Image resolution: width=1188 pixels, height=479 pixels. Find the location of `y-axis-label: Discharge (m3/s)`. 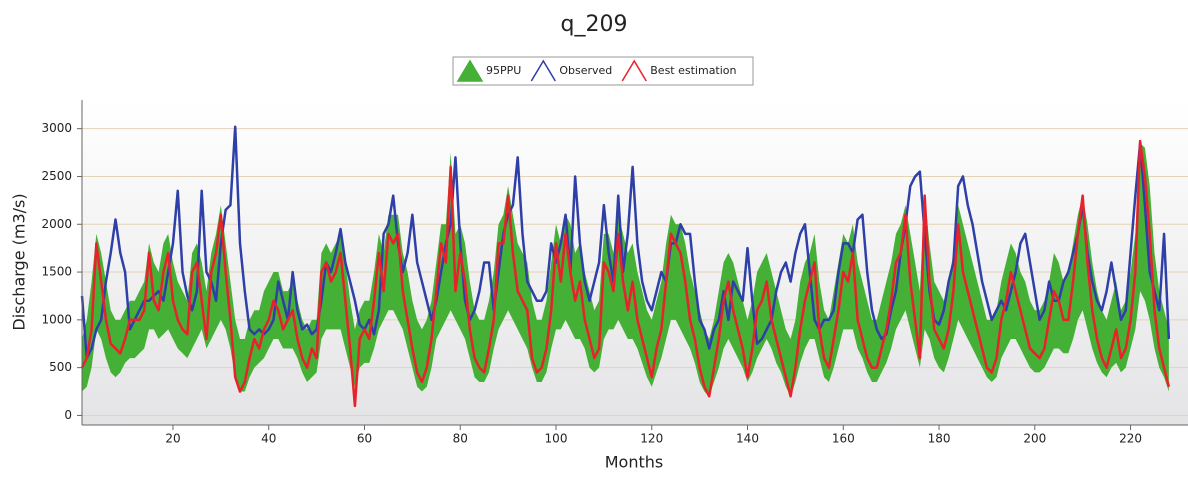

y-axis-label: Discharge (m3/s) is located at coordinates (19, 261).